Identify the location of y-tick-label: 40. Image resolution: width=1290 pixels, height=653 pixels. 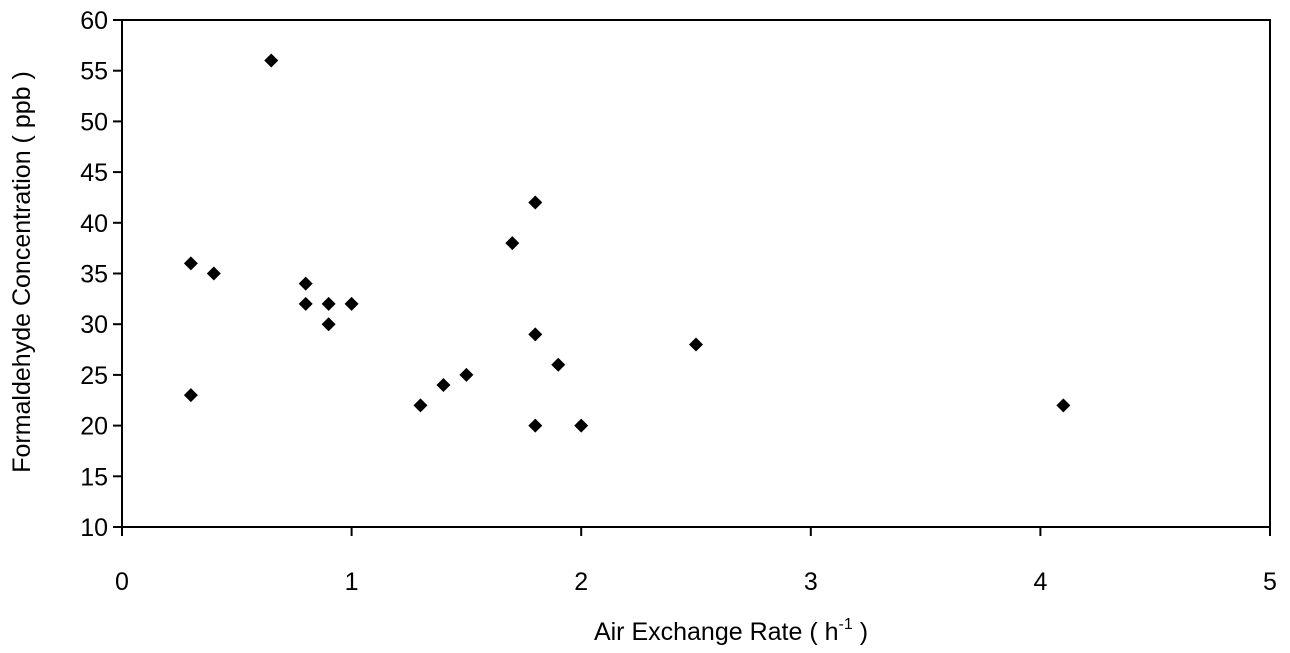
(94, 224).